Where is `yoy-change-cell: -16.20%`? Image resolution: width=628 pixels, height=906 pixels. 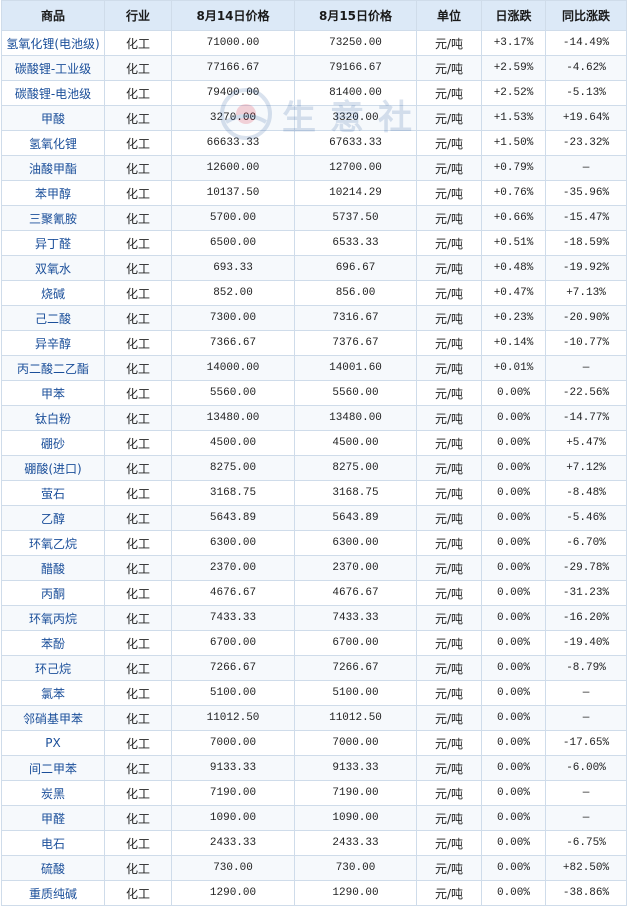 yoy-change-cell: -16.20% is located at coordinates (586, 618).